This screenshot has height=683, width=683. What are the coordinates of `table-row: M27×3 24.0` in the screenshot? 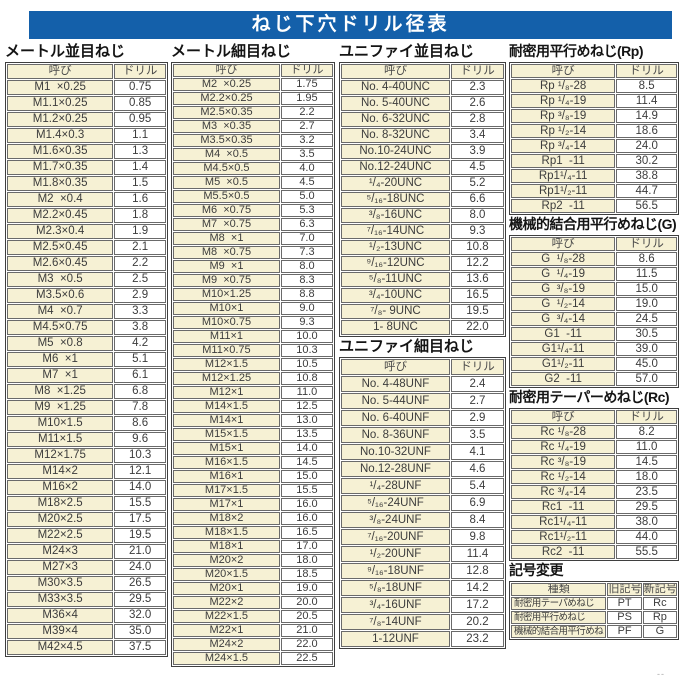 It's located at (86, 567).